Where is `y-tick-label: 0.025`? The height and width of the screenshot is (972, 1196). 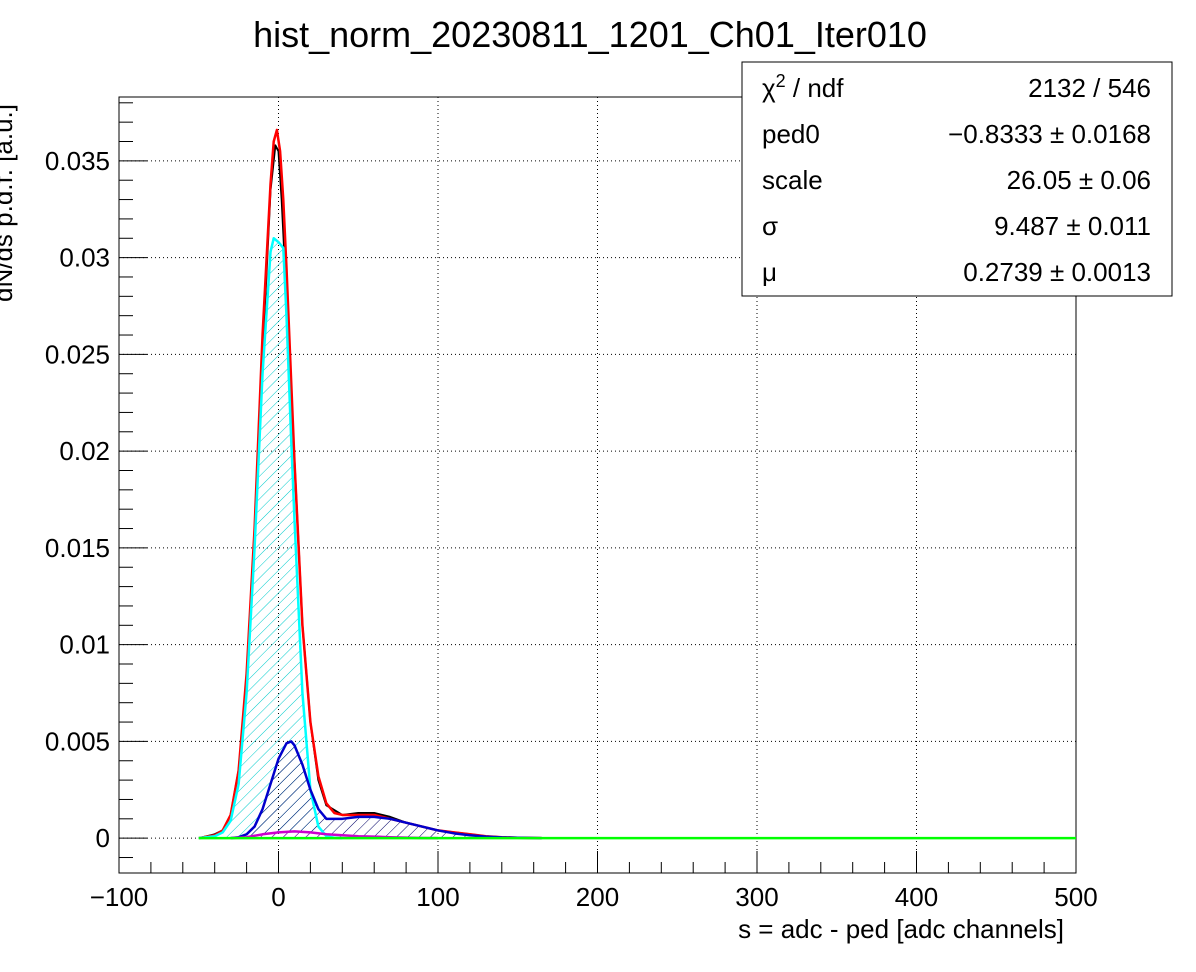
y-tick-label: 0.025 is located at coordinates (77, 354).